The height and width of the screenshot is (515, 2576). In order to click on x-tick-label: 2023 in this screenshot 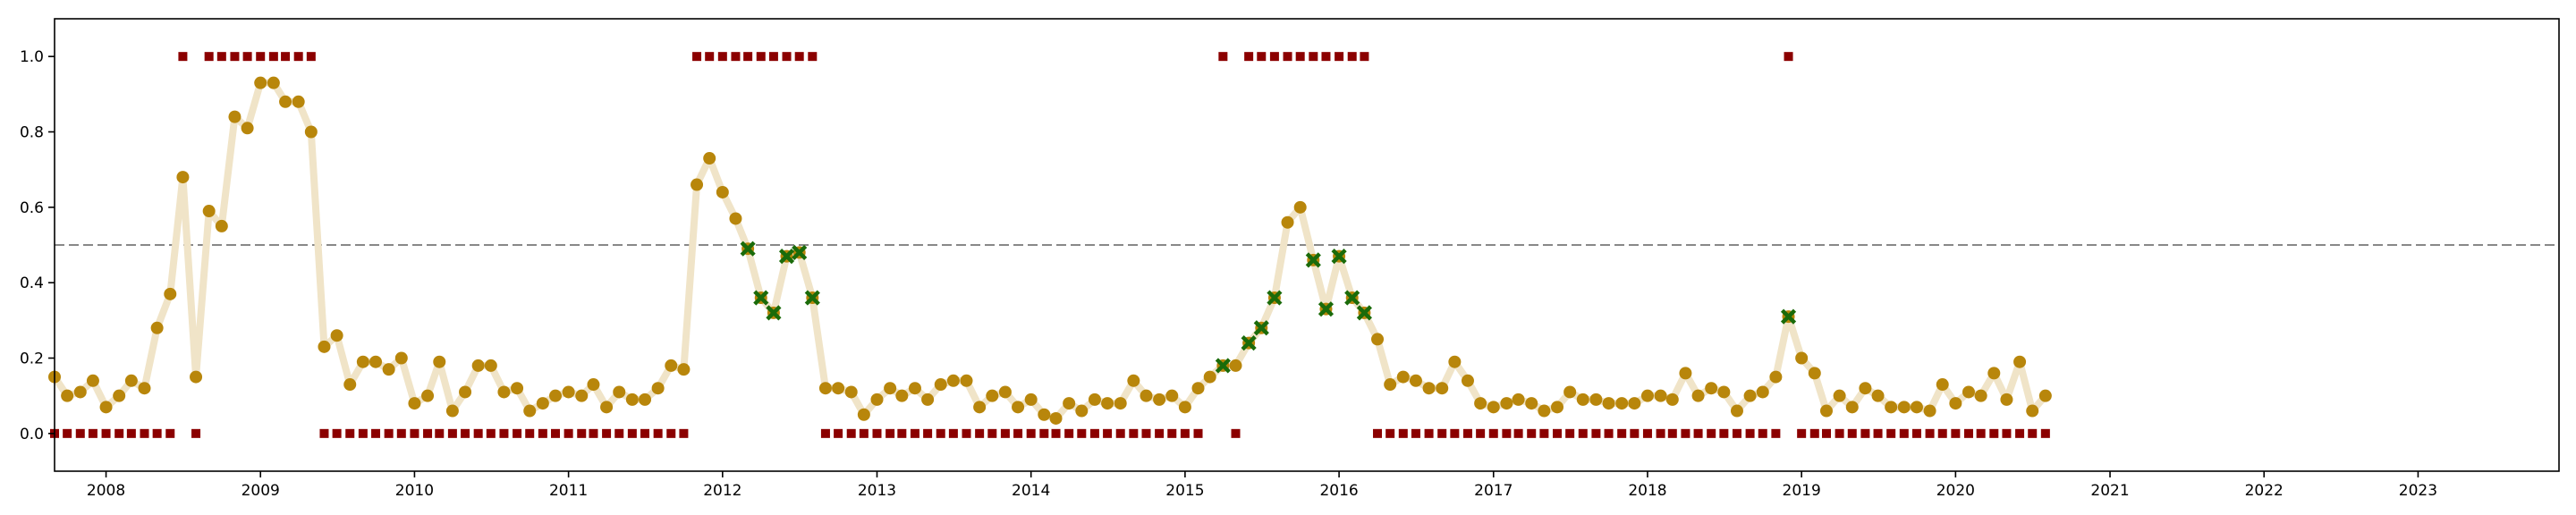, I will do `click(2418, 491)`.